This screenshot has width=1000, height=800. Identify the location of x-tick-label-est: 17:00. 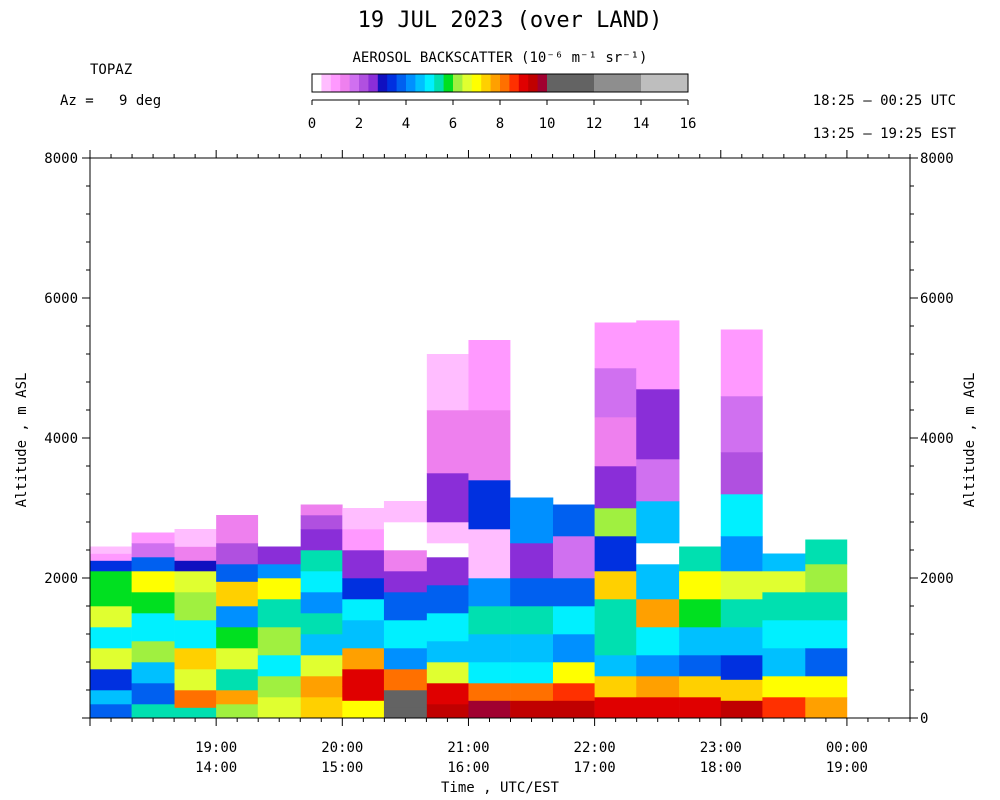
(595, 768).